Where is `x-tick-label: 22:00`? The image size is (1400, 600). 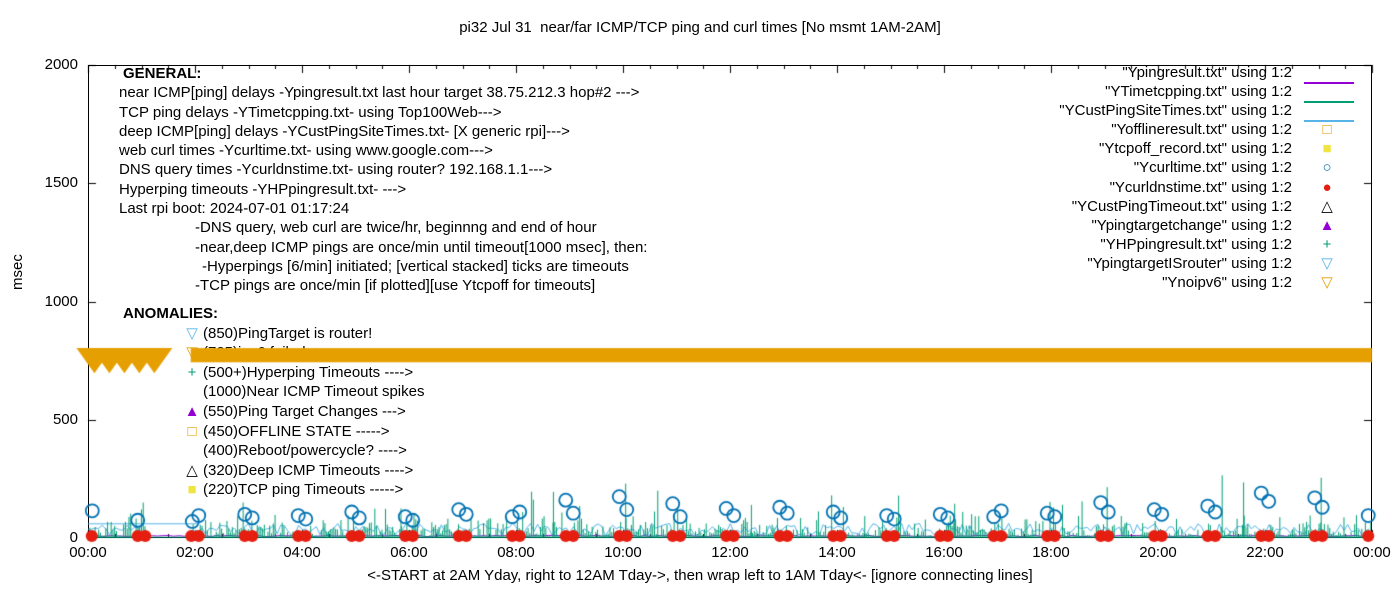
x-tick-label: 22:00 is located at coordinates (1265, 552).